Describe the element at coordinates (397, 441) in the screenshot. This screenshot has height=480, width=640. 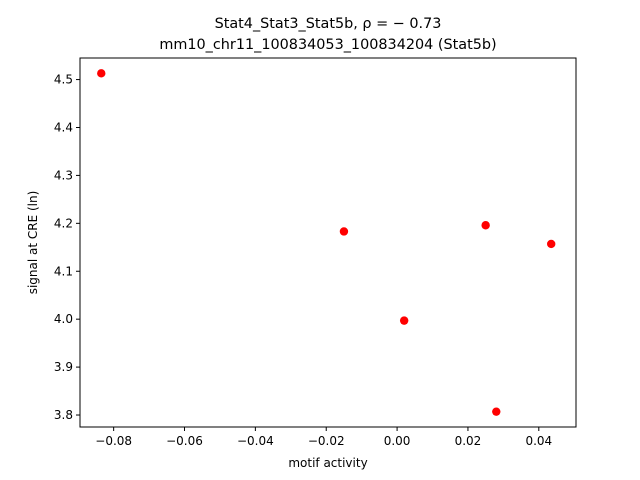
I see `x-tick-label: 0.00` at that location.